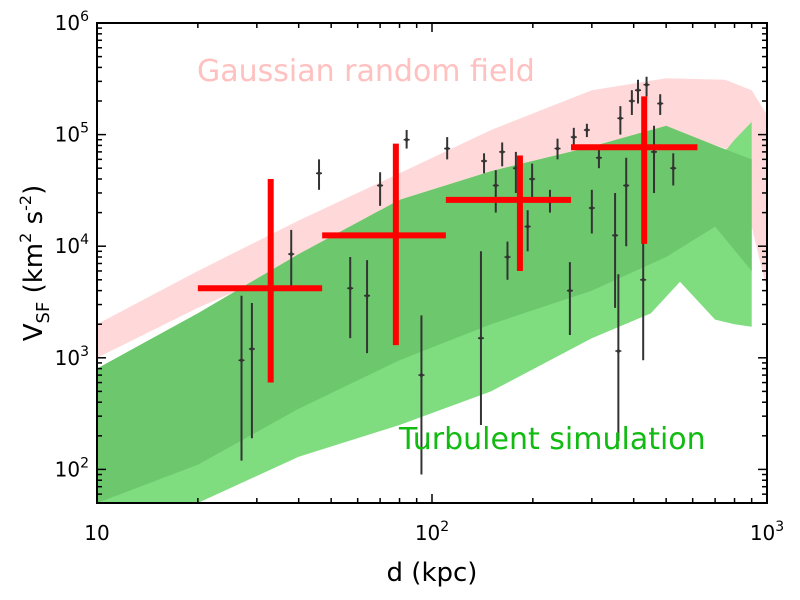 This screenshot has width=800, height=600. I want to click on x-tick-label: 10², so click(432, 532).